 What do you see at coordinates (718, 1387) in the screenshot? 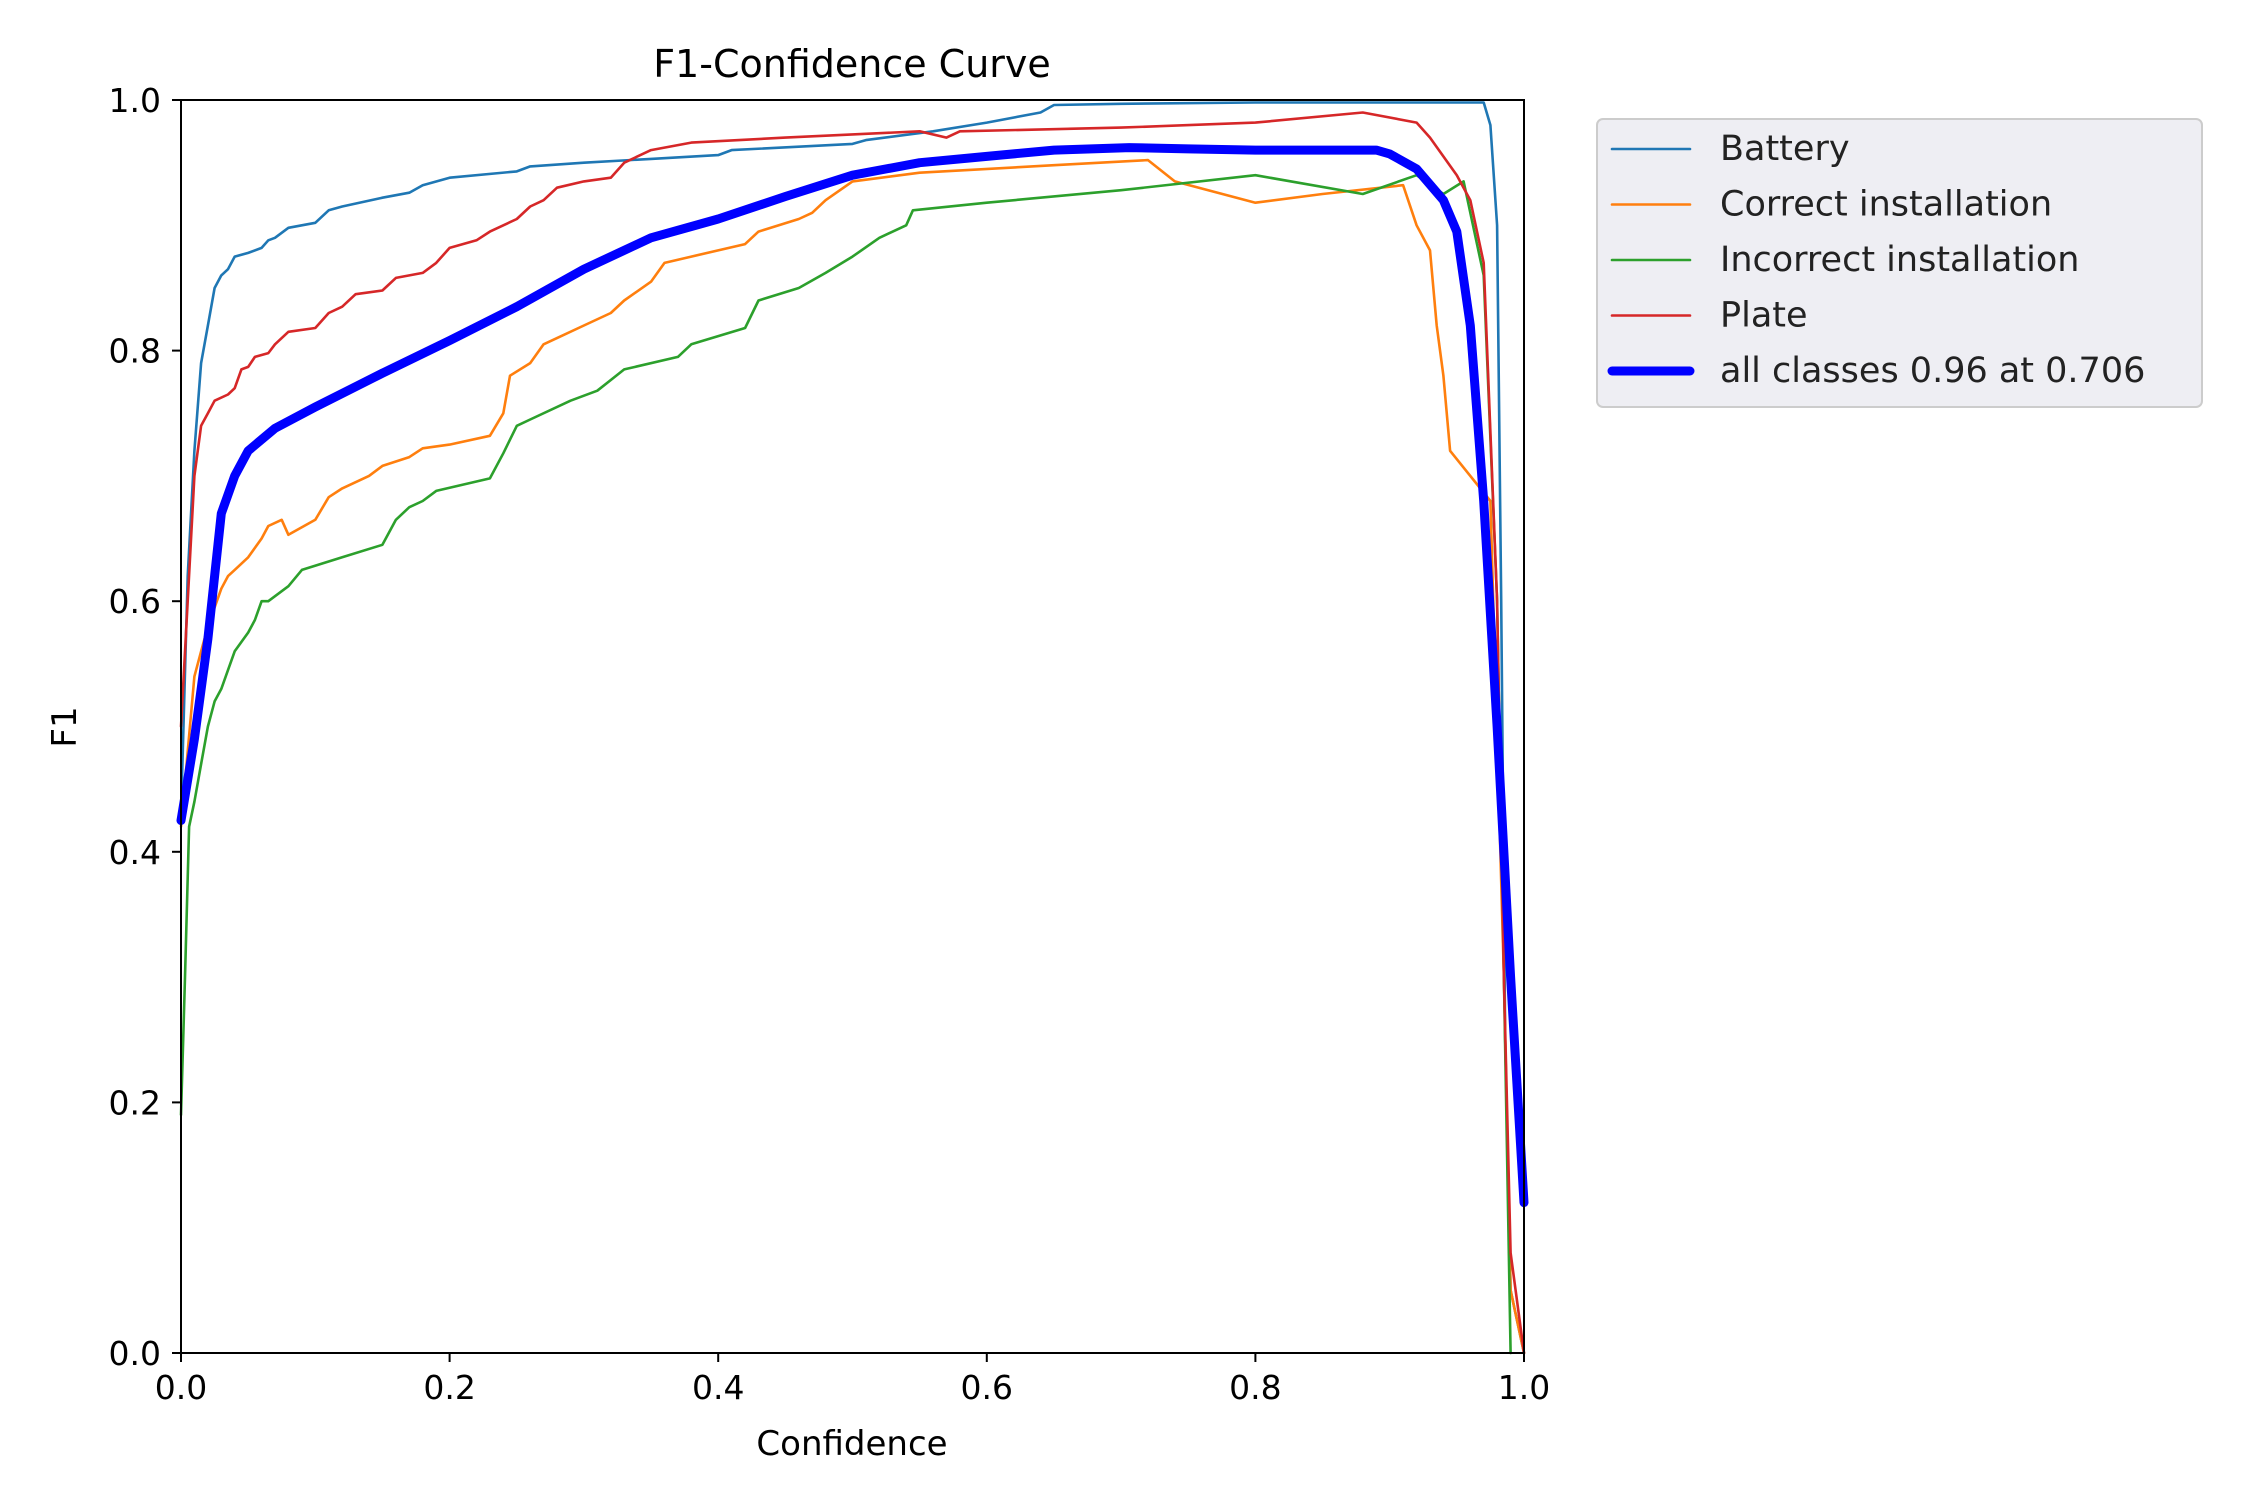
I see `x-tick-label: 0.4` at bounding box center [718, 1387].